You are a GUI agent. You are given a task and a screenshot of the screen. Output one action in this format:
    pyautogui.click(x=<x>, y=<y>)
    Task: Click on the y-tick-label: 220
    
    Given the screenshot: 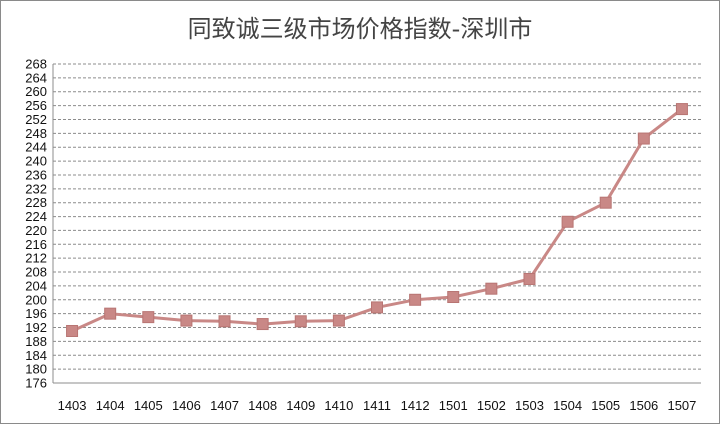 What is the action you would take?
    pyautogui.click(x=36, y=230)
    